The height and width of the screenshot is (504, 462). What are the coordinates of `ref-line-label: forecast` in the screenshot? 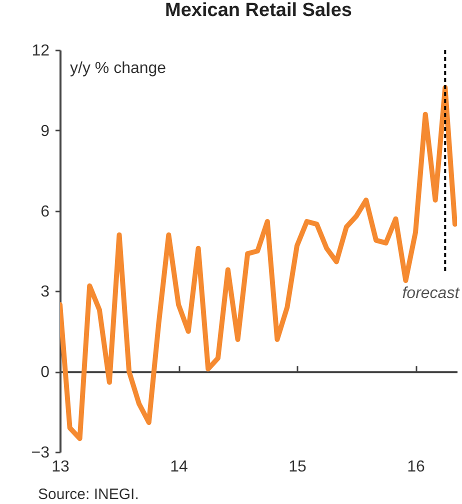 It's located at (431, 293).